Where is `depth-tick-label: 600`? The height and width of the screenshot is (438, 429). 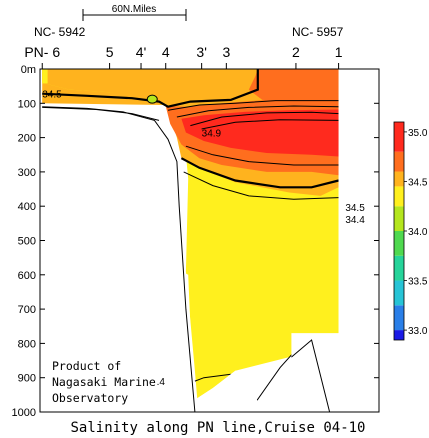 depth-tick-label: 600 is located at coordinates (27, 276).